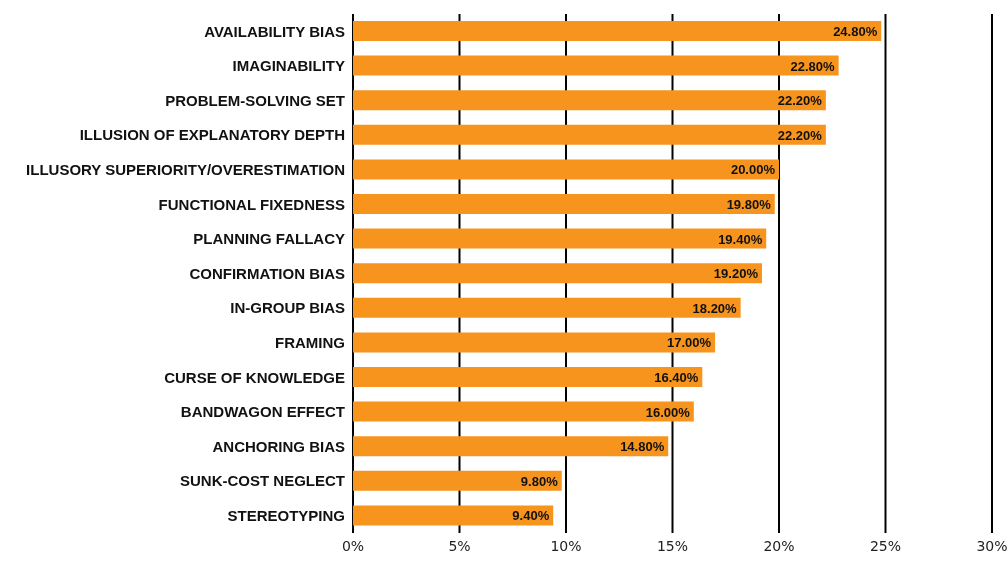  I want to click on x-tick-label: 5%, so click(459, 545).